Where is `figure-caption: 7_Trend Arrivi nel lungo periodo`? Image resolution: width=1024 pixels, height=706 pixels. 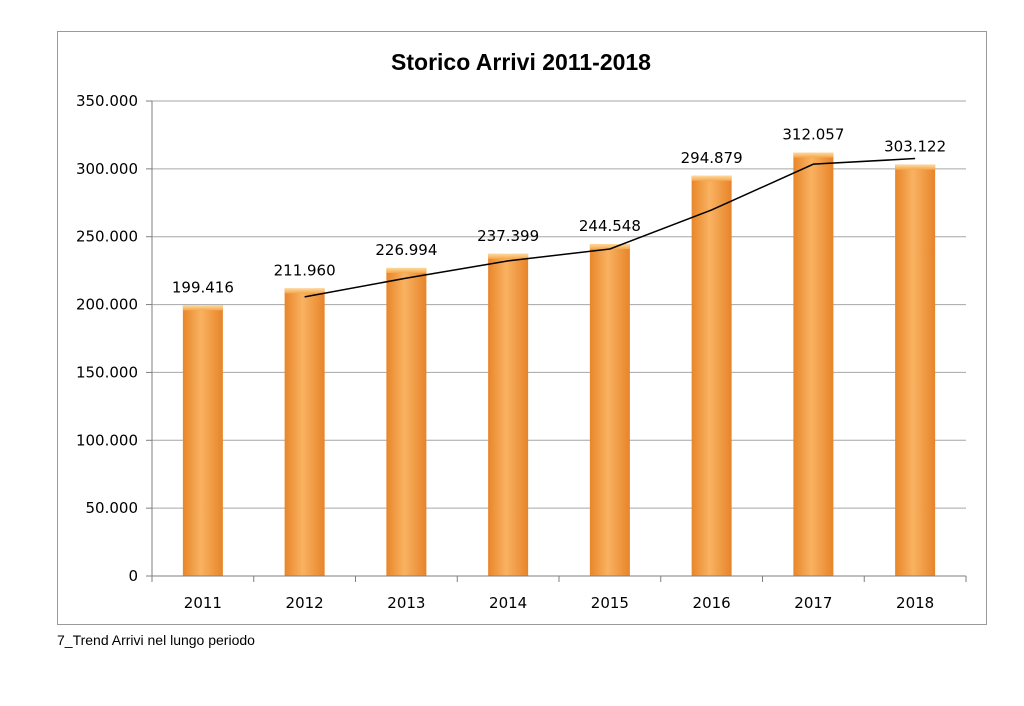 figure-caption: 7_Trend Arrivi nel lungo periodo is located at coordinates (156, 640).